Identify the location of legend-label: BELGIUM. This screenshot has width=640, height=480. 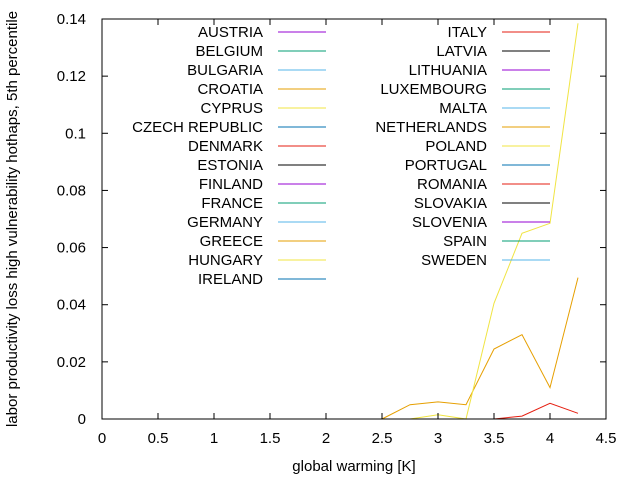
(229, 51).